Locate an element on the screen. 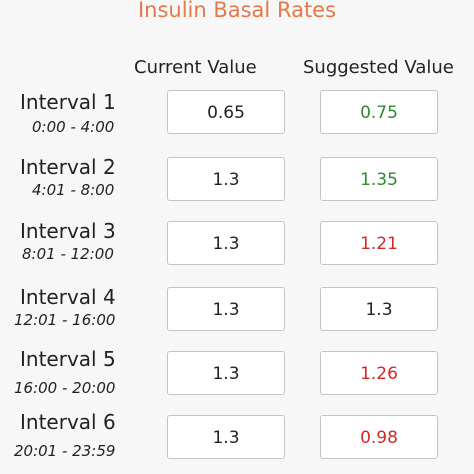  interval-label: Interval 2 is located at coordinates (68, 167).